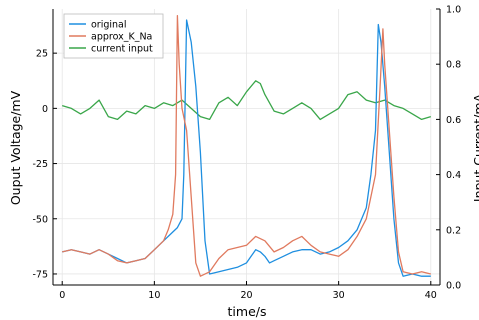 This screenshot has width=479, height=320. I want to click on x-tick-label-4: 40, so click(431, 295).